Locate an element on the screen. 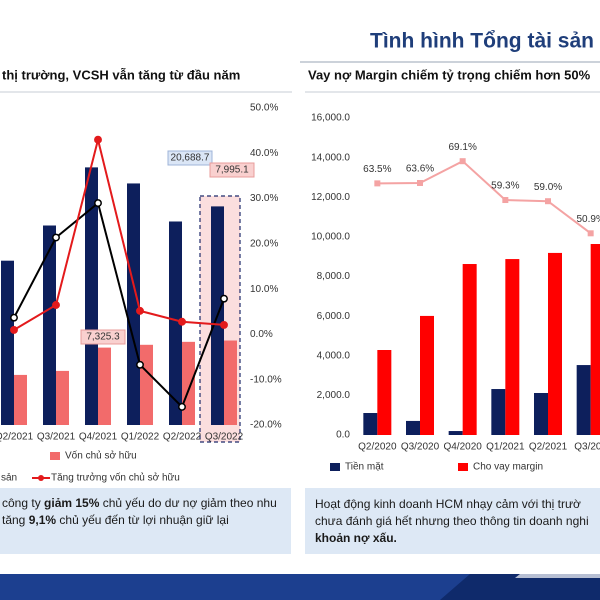 Image resolution: width=600 pixels, height=600 pixels. legend-label: Tiền mặt is located at coordinates (364, 467).